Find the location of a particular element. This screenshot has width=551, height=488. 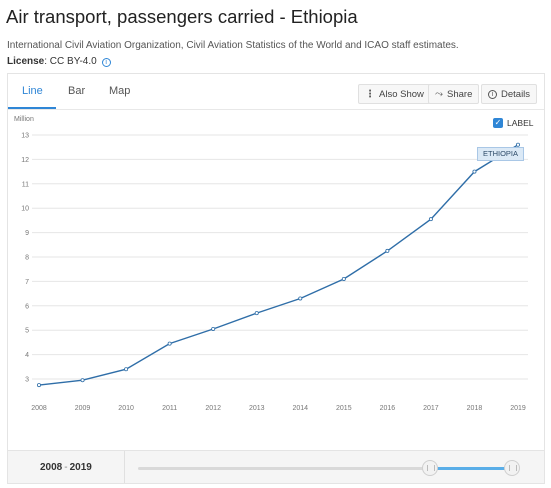

range-display: 2008-2019 is located at coordinates (66, 467).